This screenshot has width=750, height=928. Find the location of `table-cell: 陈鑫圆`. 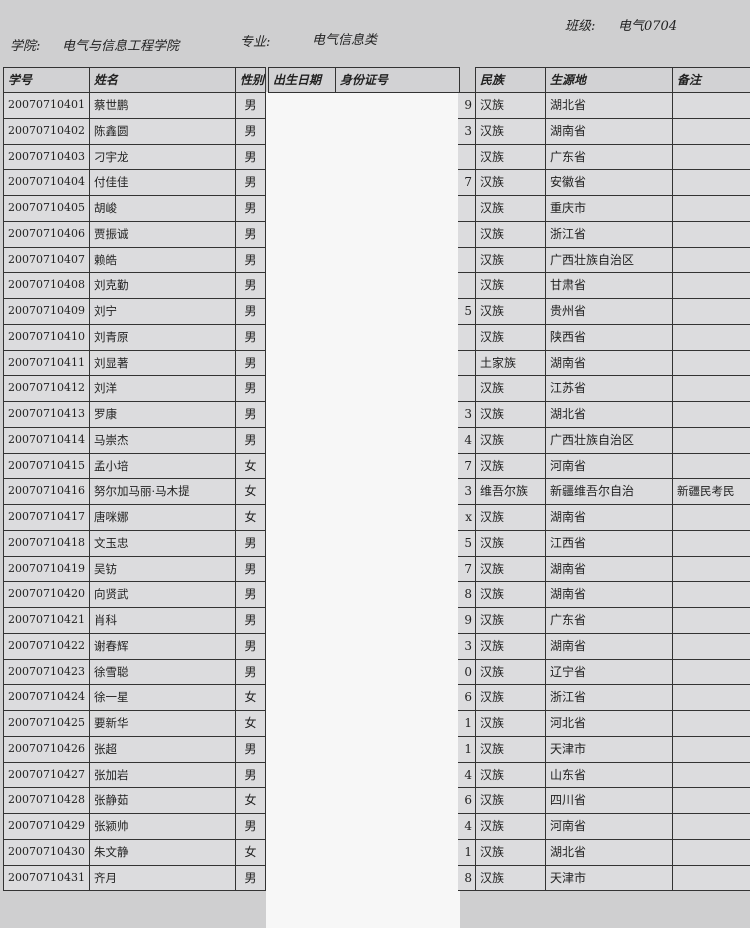

table-cell: 陈鑫圆 is located at coordinates (162, 131).